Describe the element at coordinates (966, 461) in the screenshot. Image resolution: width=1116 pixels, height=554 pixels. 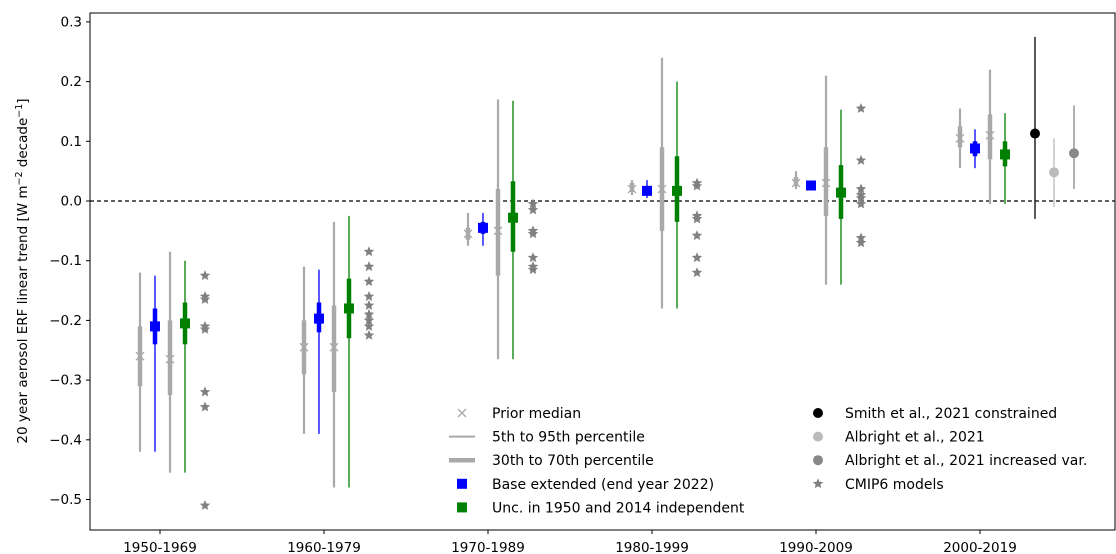
I see `legend-label: Albright et al., 2021 increased var.` at that location.